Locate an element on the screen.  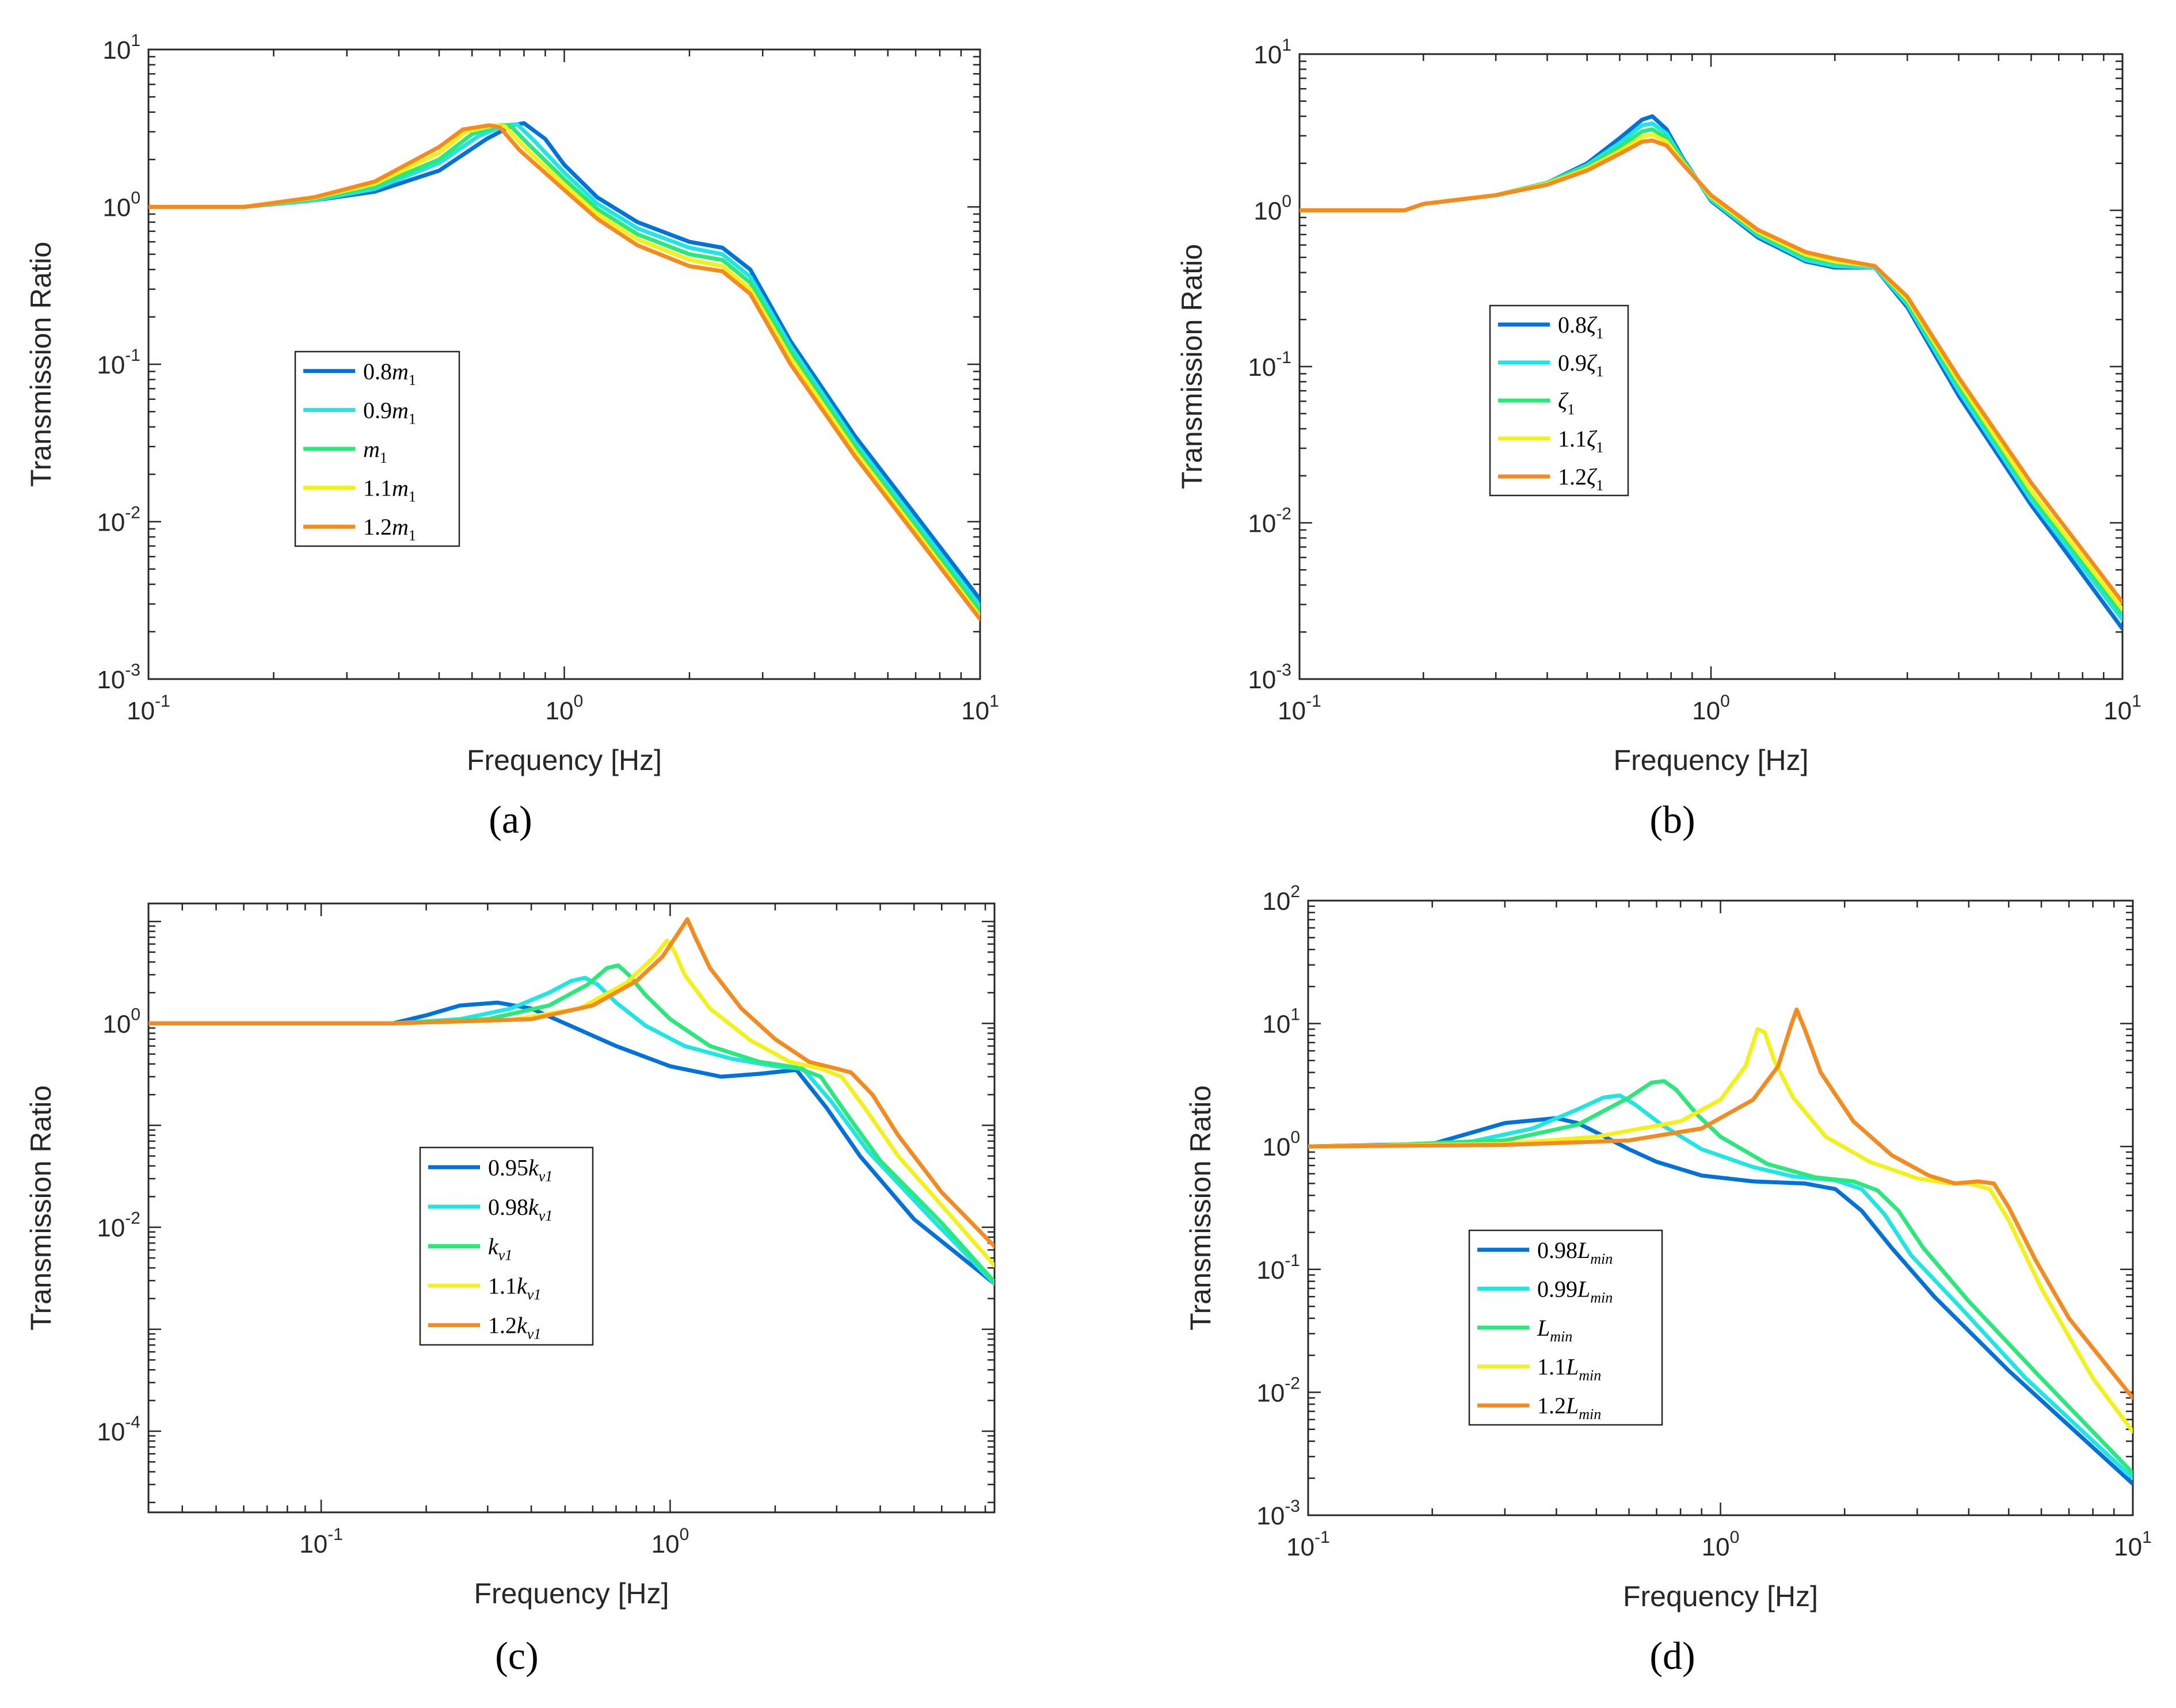
legend-entry: 1.2m1 is located at coordinates (389, 529).